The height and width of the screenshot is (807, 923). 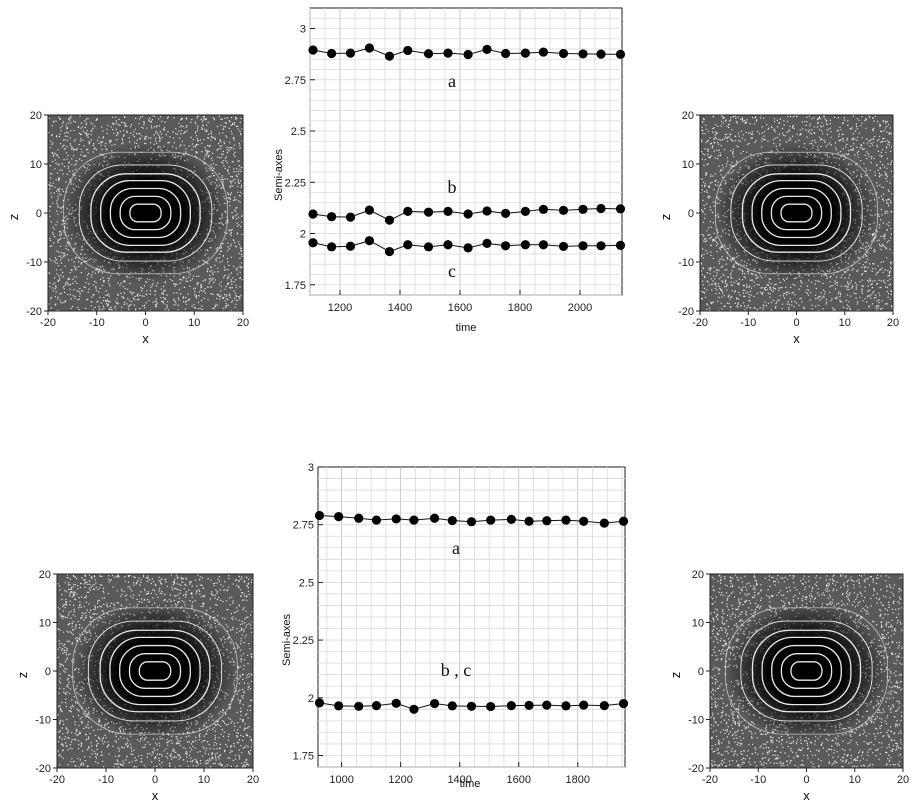 What do you see at coordinates (303, 756) in the screenshot?
I see `y-tick-label: 1.75` at bounding box center [303, 756].